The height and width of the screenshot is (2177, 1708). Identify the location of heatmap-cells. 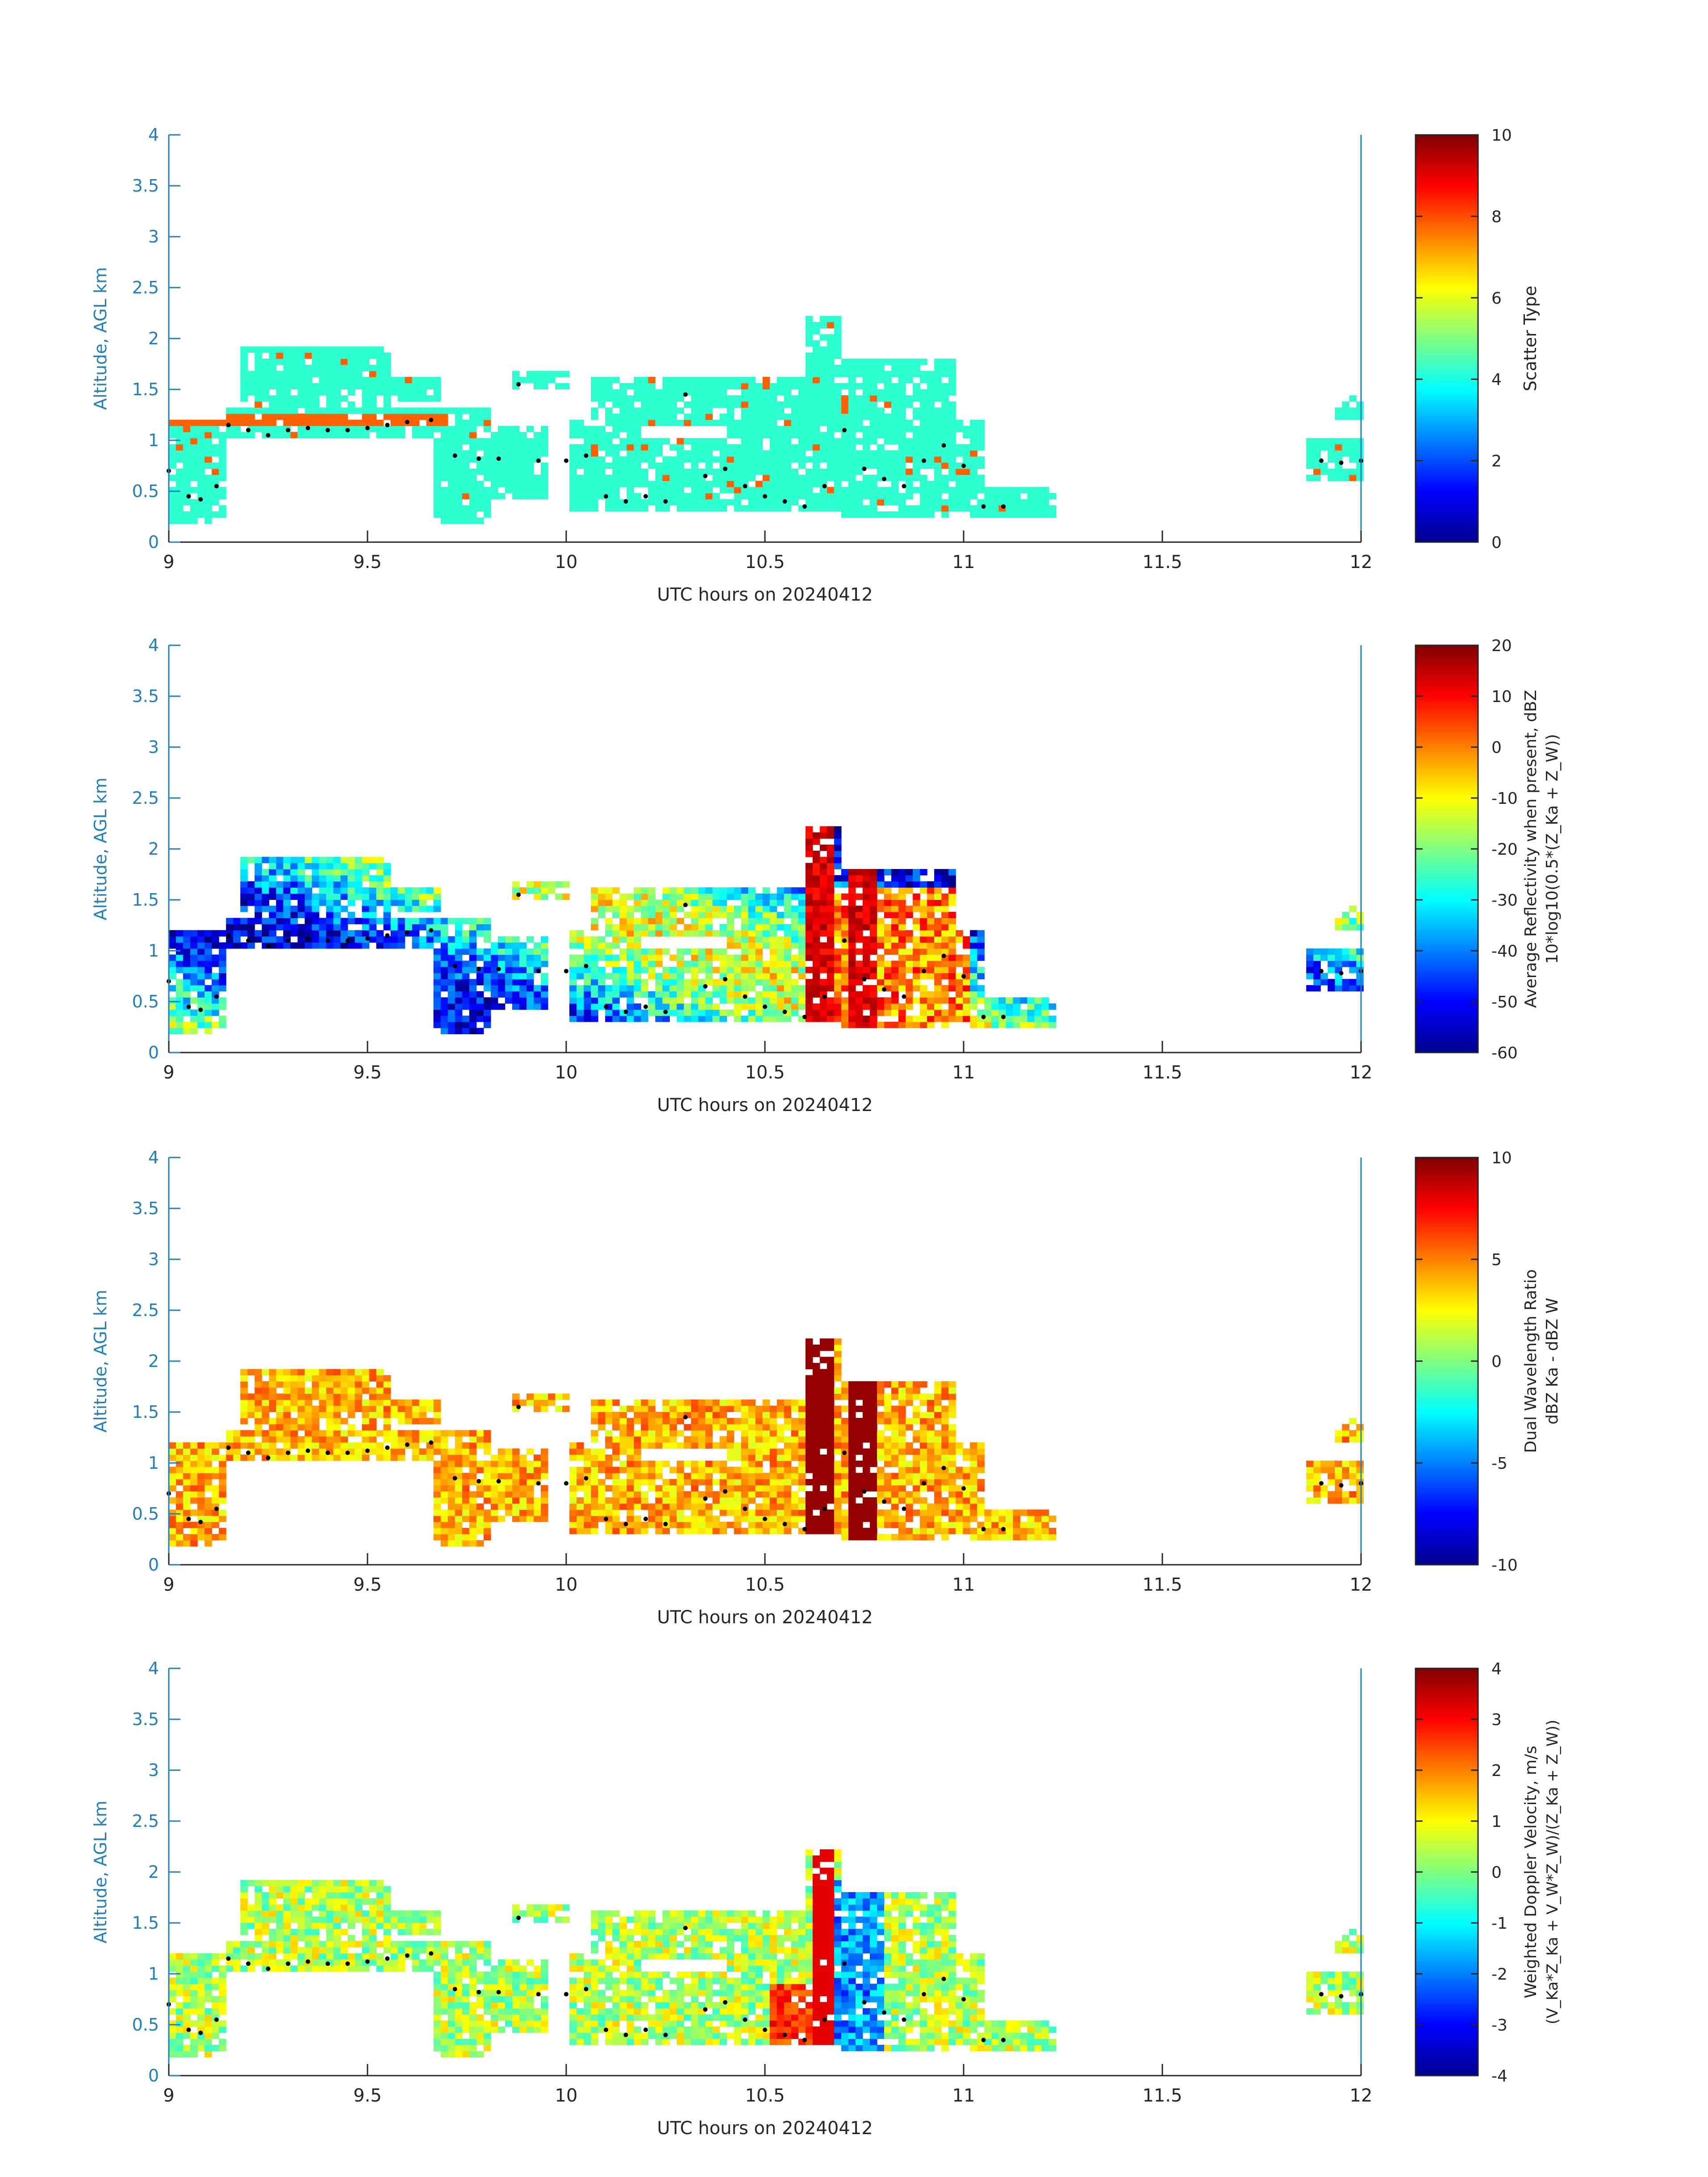
(766, 1442).